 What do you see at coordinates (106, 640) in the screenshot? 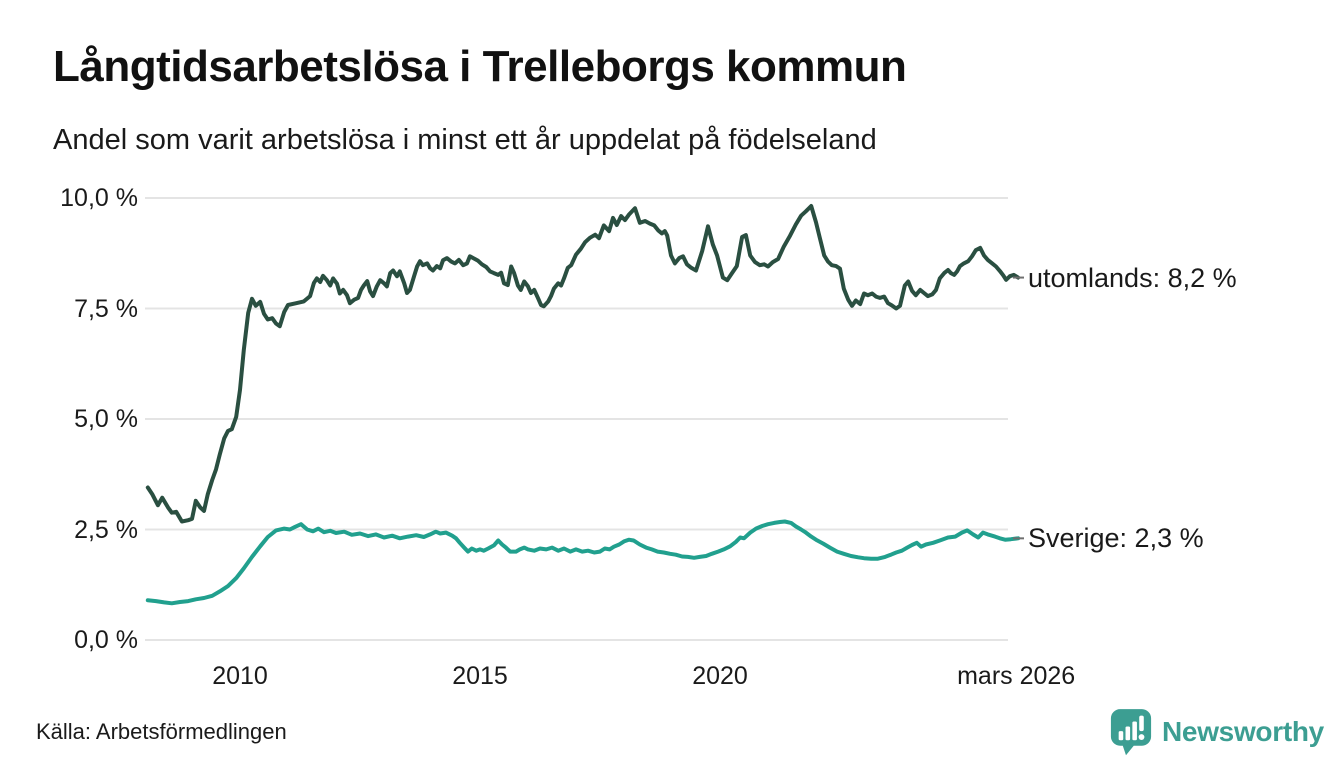
I see `y-tick-label: 0,0 %` at bounding box center [106, 640].